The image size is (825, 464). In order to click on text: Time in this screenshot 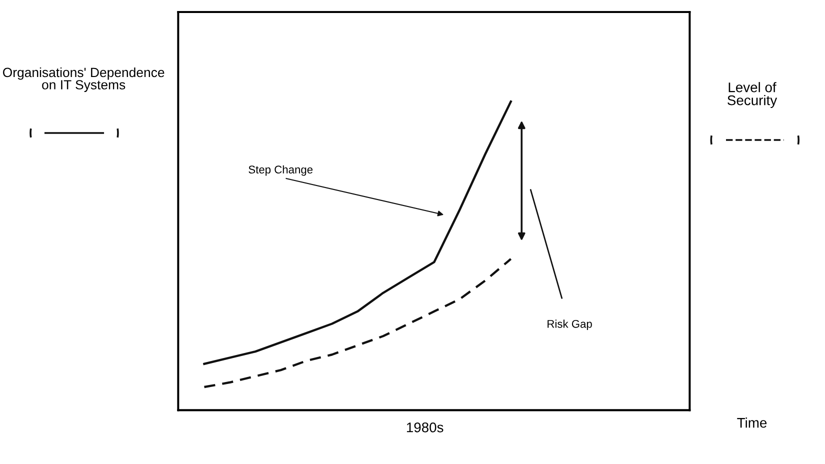, I will do `click(752, 423)`.